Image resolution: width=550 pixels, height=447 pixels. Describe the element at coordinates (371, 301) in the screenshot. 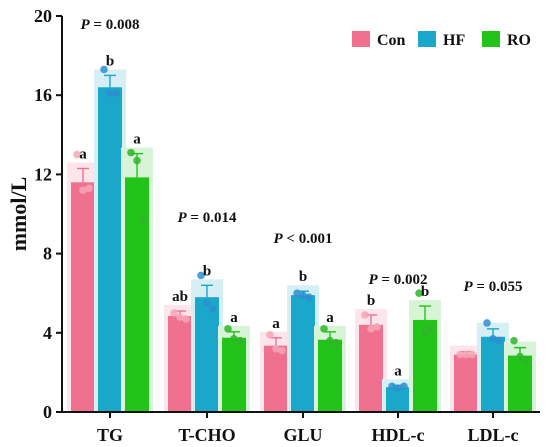

I see `sig-letter-Con-HDL-c: b` at that location.